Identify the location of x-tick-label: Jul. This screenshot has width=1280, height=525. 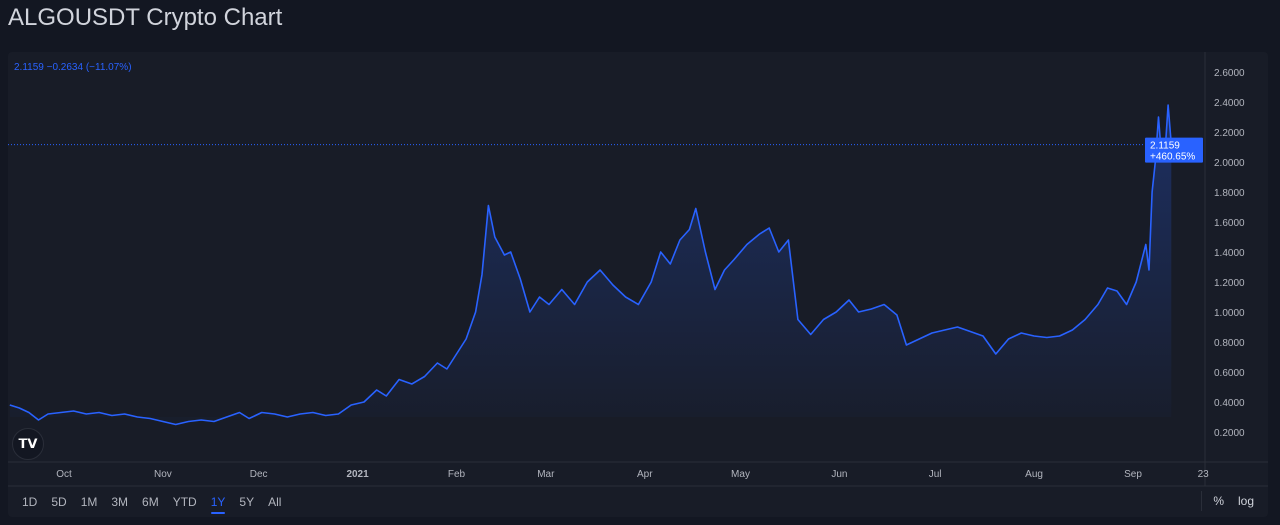
(935, 474).